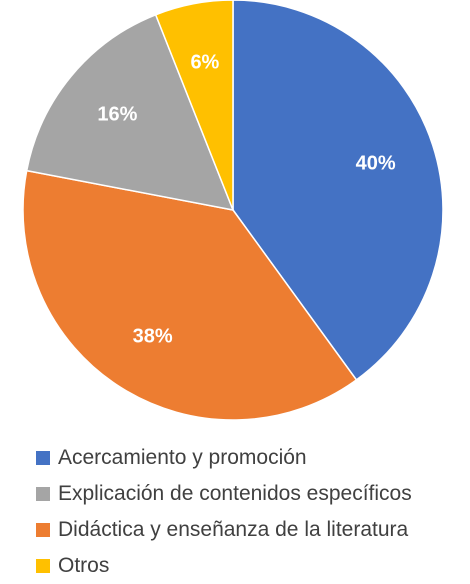 The height and width of the screenshot is (584, 470). I want to click on legend-label: Didáctica y enseñanza de la literatura, so click(233, 529).